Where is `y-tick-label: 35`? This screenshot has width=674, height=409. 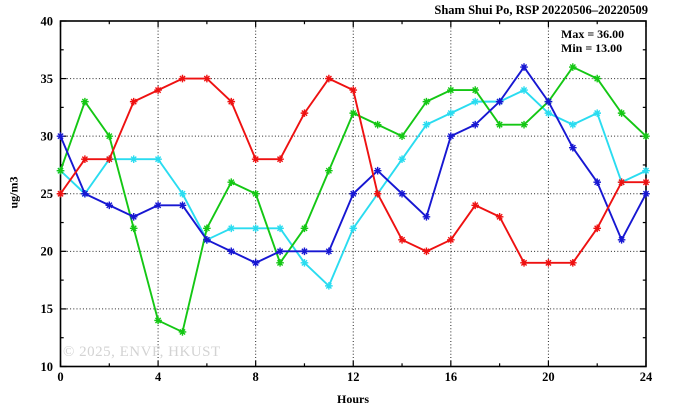
y-tick-label: 35 is located at coordinates (47, 79).